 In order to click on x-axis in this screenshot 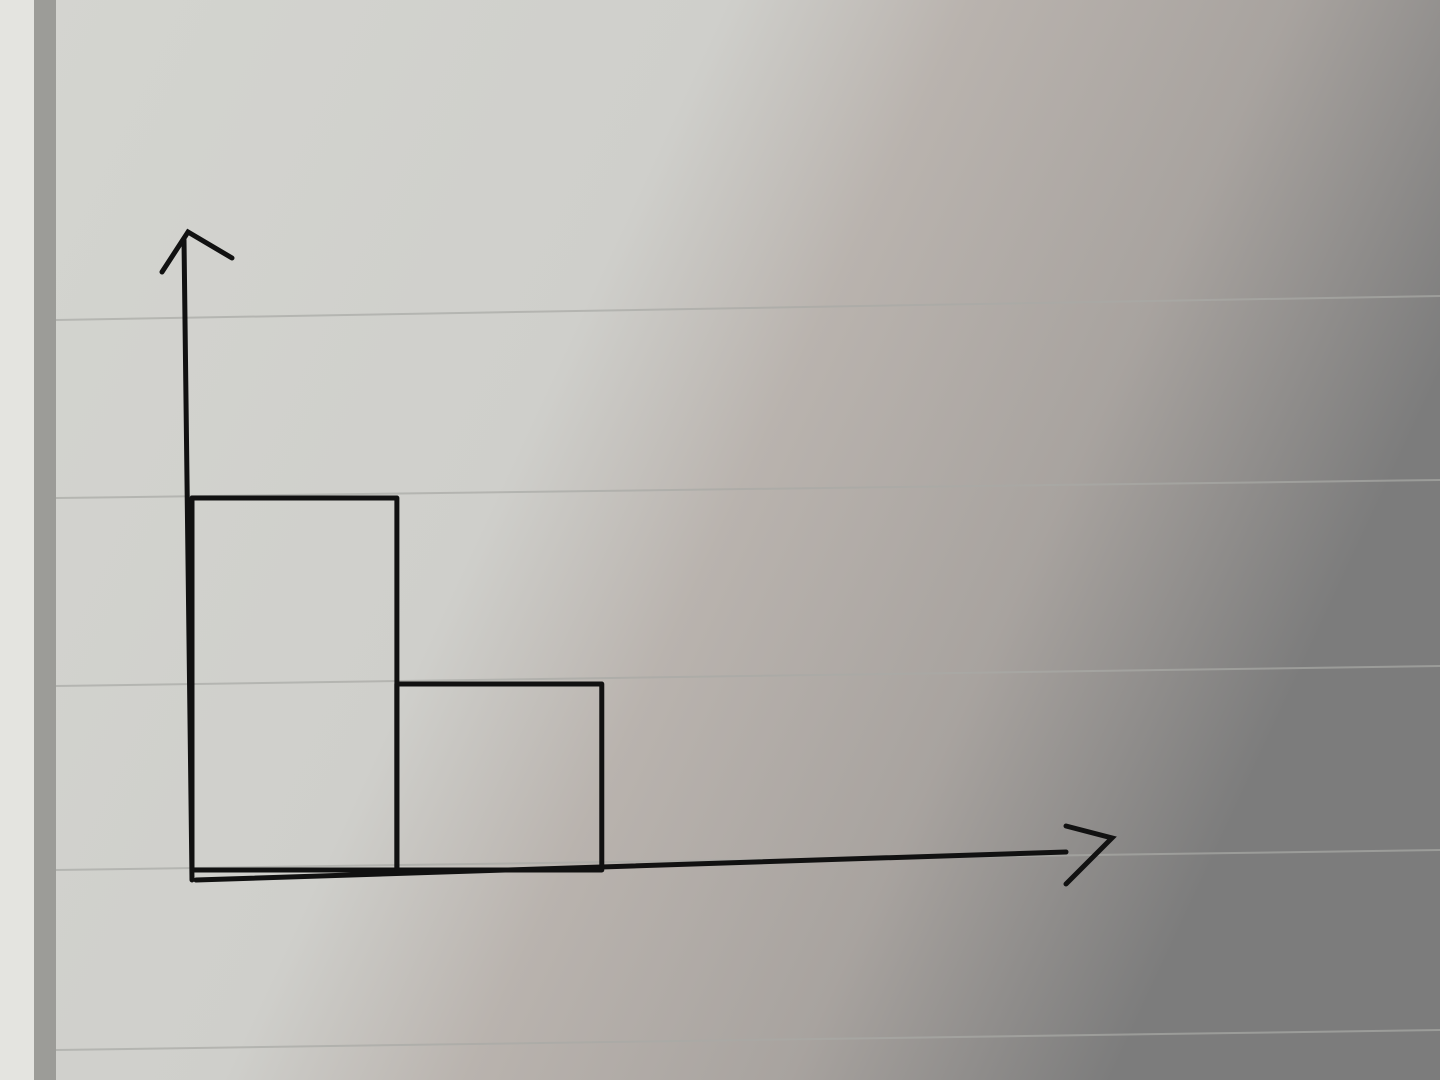, I will do `click(631, 866)`.